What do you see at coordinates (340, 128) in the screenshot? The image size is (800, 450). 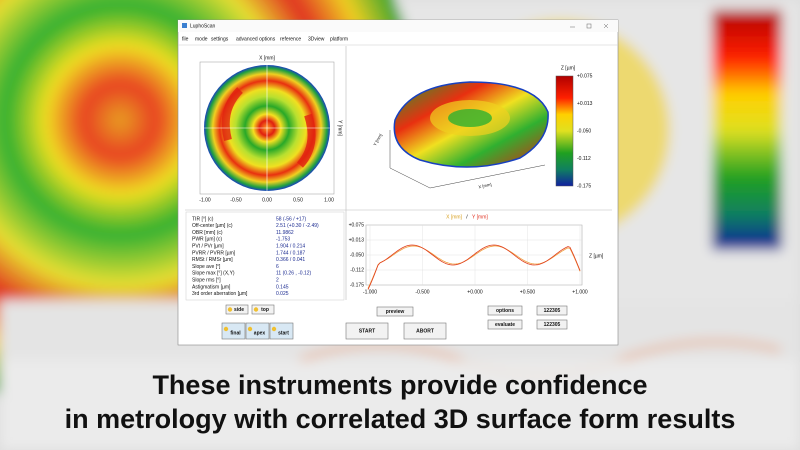 I see `y-axis-label: Y [mm]` at bounding box center [340, 128].